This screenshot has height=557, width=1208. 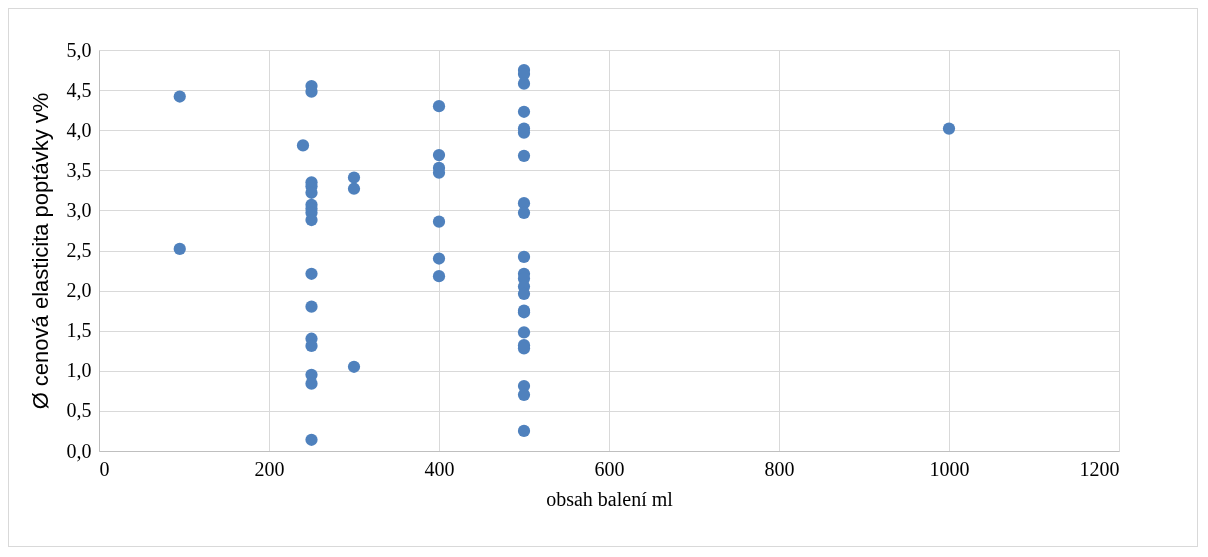 I want to click on y-tick-label: 4,5, so click(x=79, y=89).